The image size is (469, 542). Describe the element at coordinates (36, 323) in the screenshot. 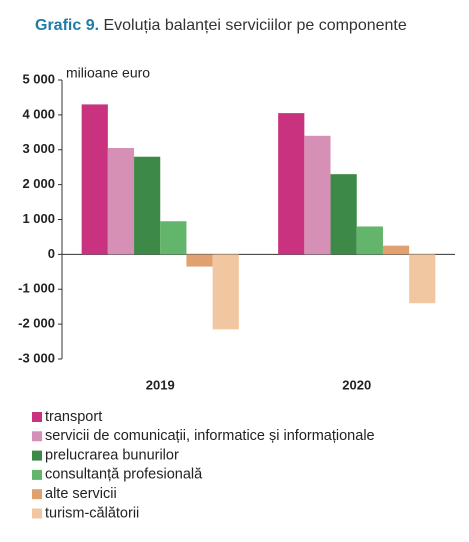

I see `y-tick-label: -2 000` at that location.